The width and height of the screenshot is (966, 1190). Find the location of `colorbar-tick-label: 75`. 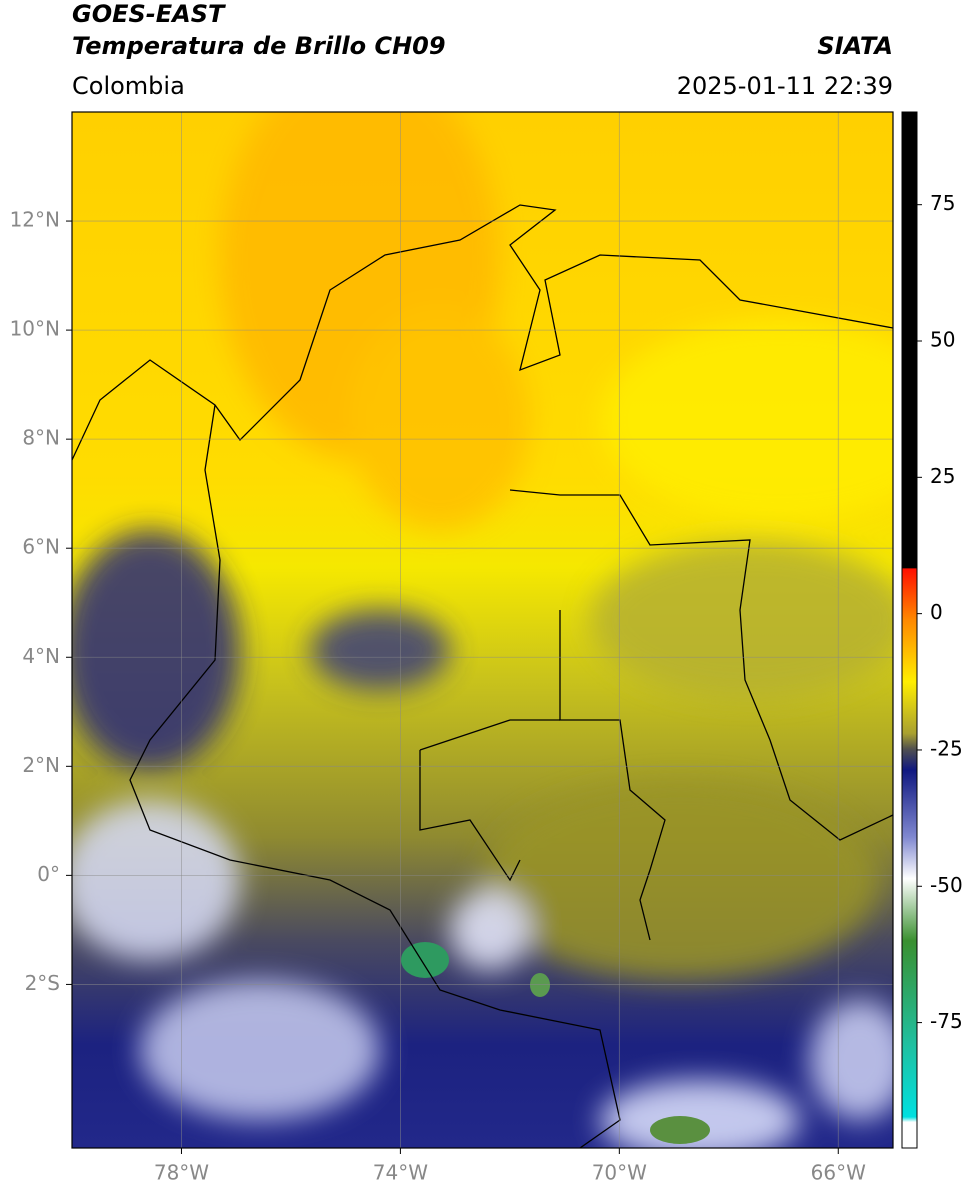

colorbar-tick-label: 75 is located at coordinates (942, 203).